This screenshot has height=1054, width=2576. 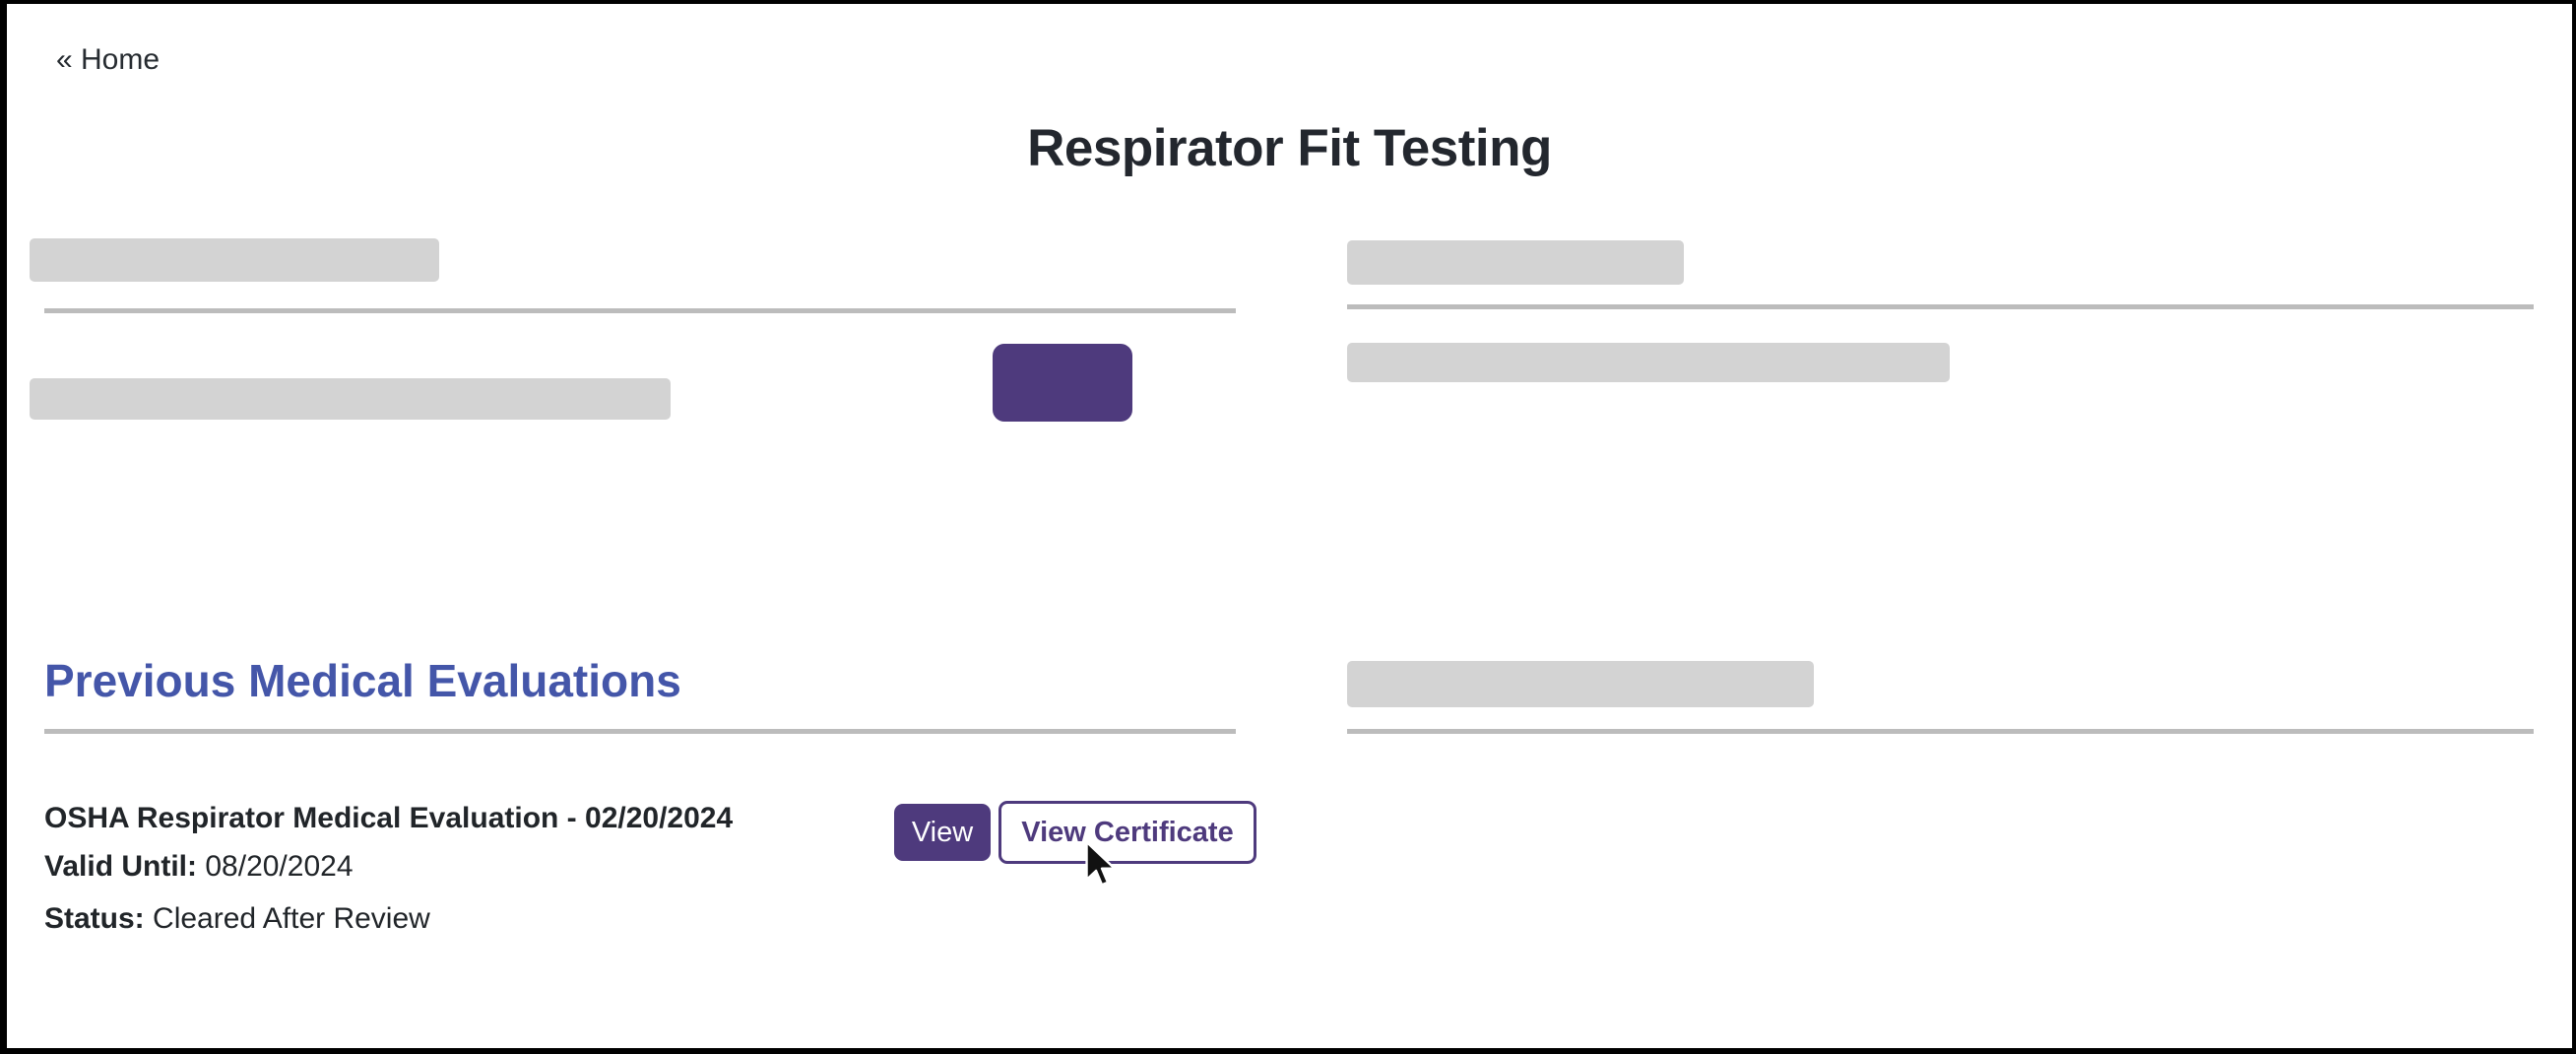 What do you see at coordinates (640, 310) in the screenshot?
I see `divider-left-top` at bounding box center [640, 310].